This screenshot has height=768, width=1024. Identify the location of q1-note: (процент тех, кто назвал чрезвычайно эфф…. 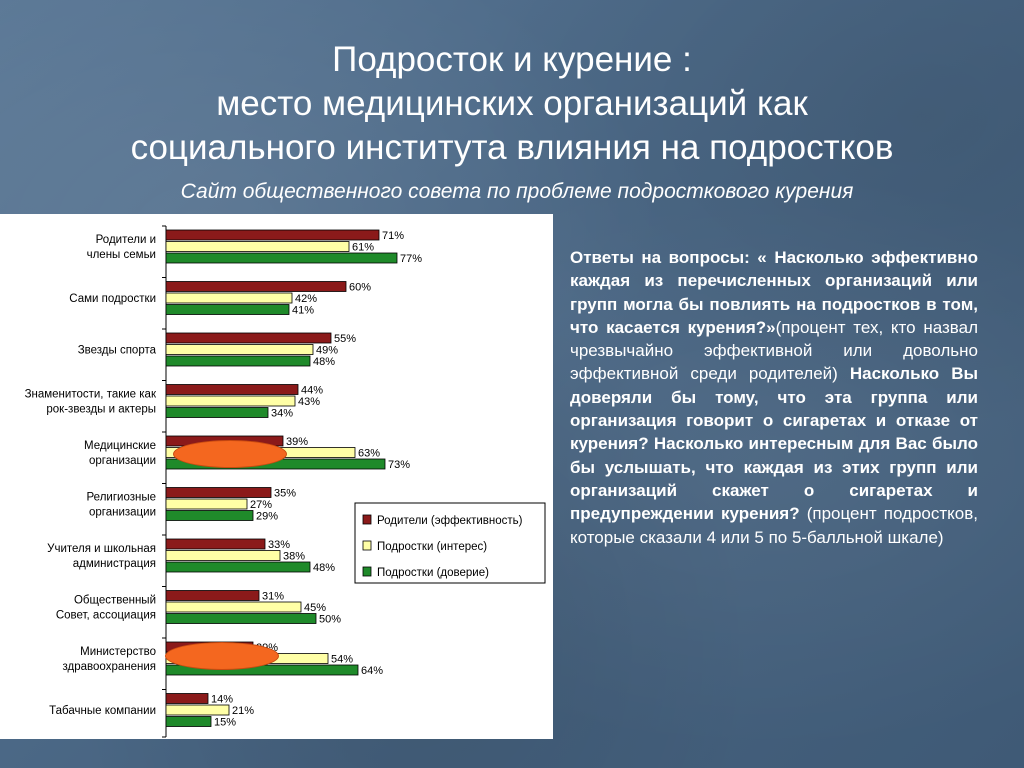
(774, 350).